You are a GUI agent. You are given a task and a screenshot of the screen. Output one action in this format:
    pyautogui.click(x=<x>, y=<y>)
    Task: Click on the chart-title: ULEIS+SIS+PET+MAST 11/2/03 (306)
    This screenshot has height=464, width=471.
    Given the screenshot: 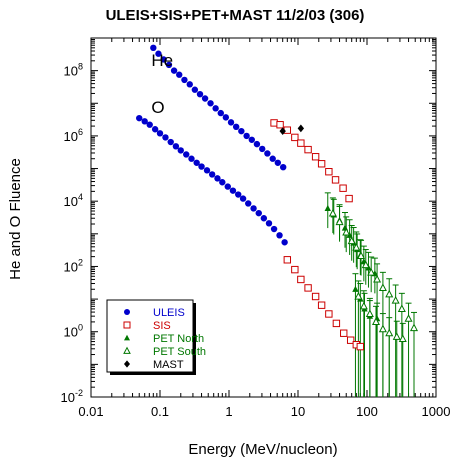 What is the action you would take?
    pyautogui.click(x=235, y=15)
    